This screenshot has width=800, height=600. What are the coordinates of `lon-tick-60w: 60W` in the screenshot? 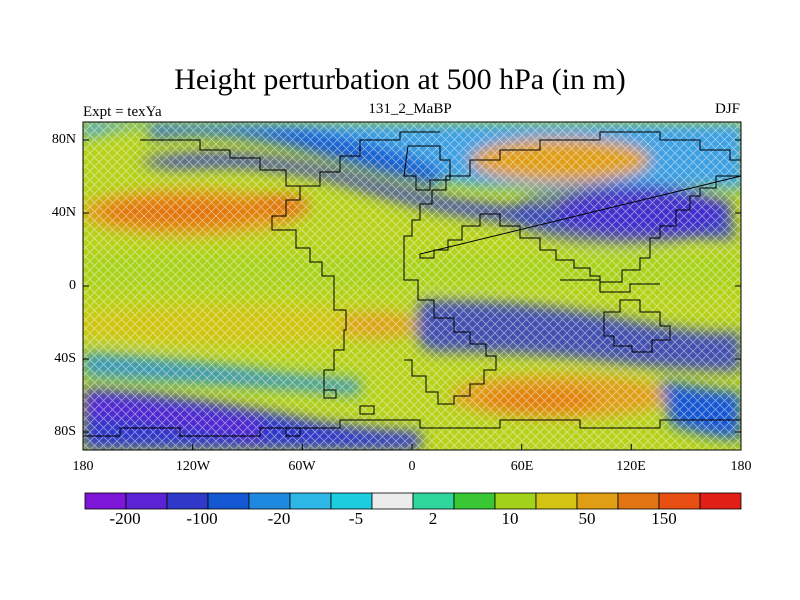 It's located at (302, 466).